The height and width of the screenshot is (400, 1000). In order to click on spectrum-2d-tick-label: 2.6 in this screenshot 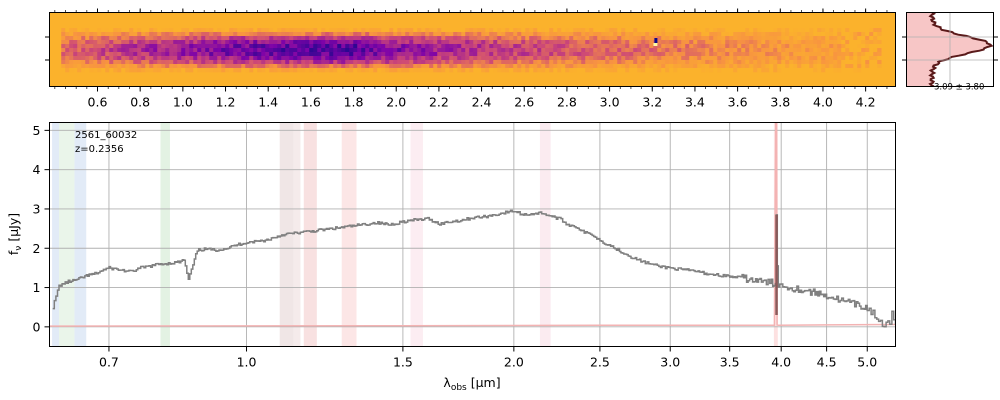, I will do `click(524, 102)`.